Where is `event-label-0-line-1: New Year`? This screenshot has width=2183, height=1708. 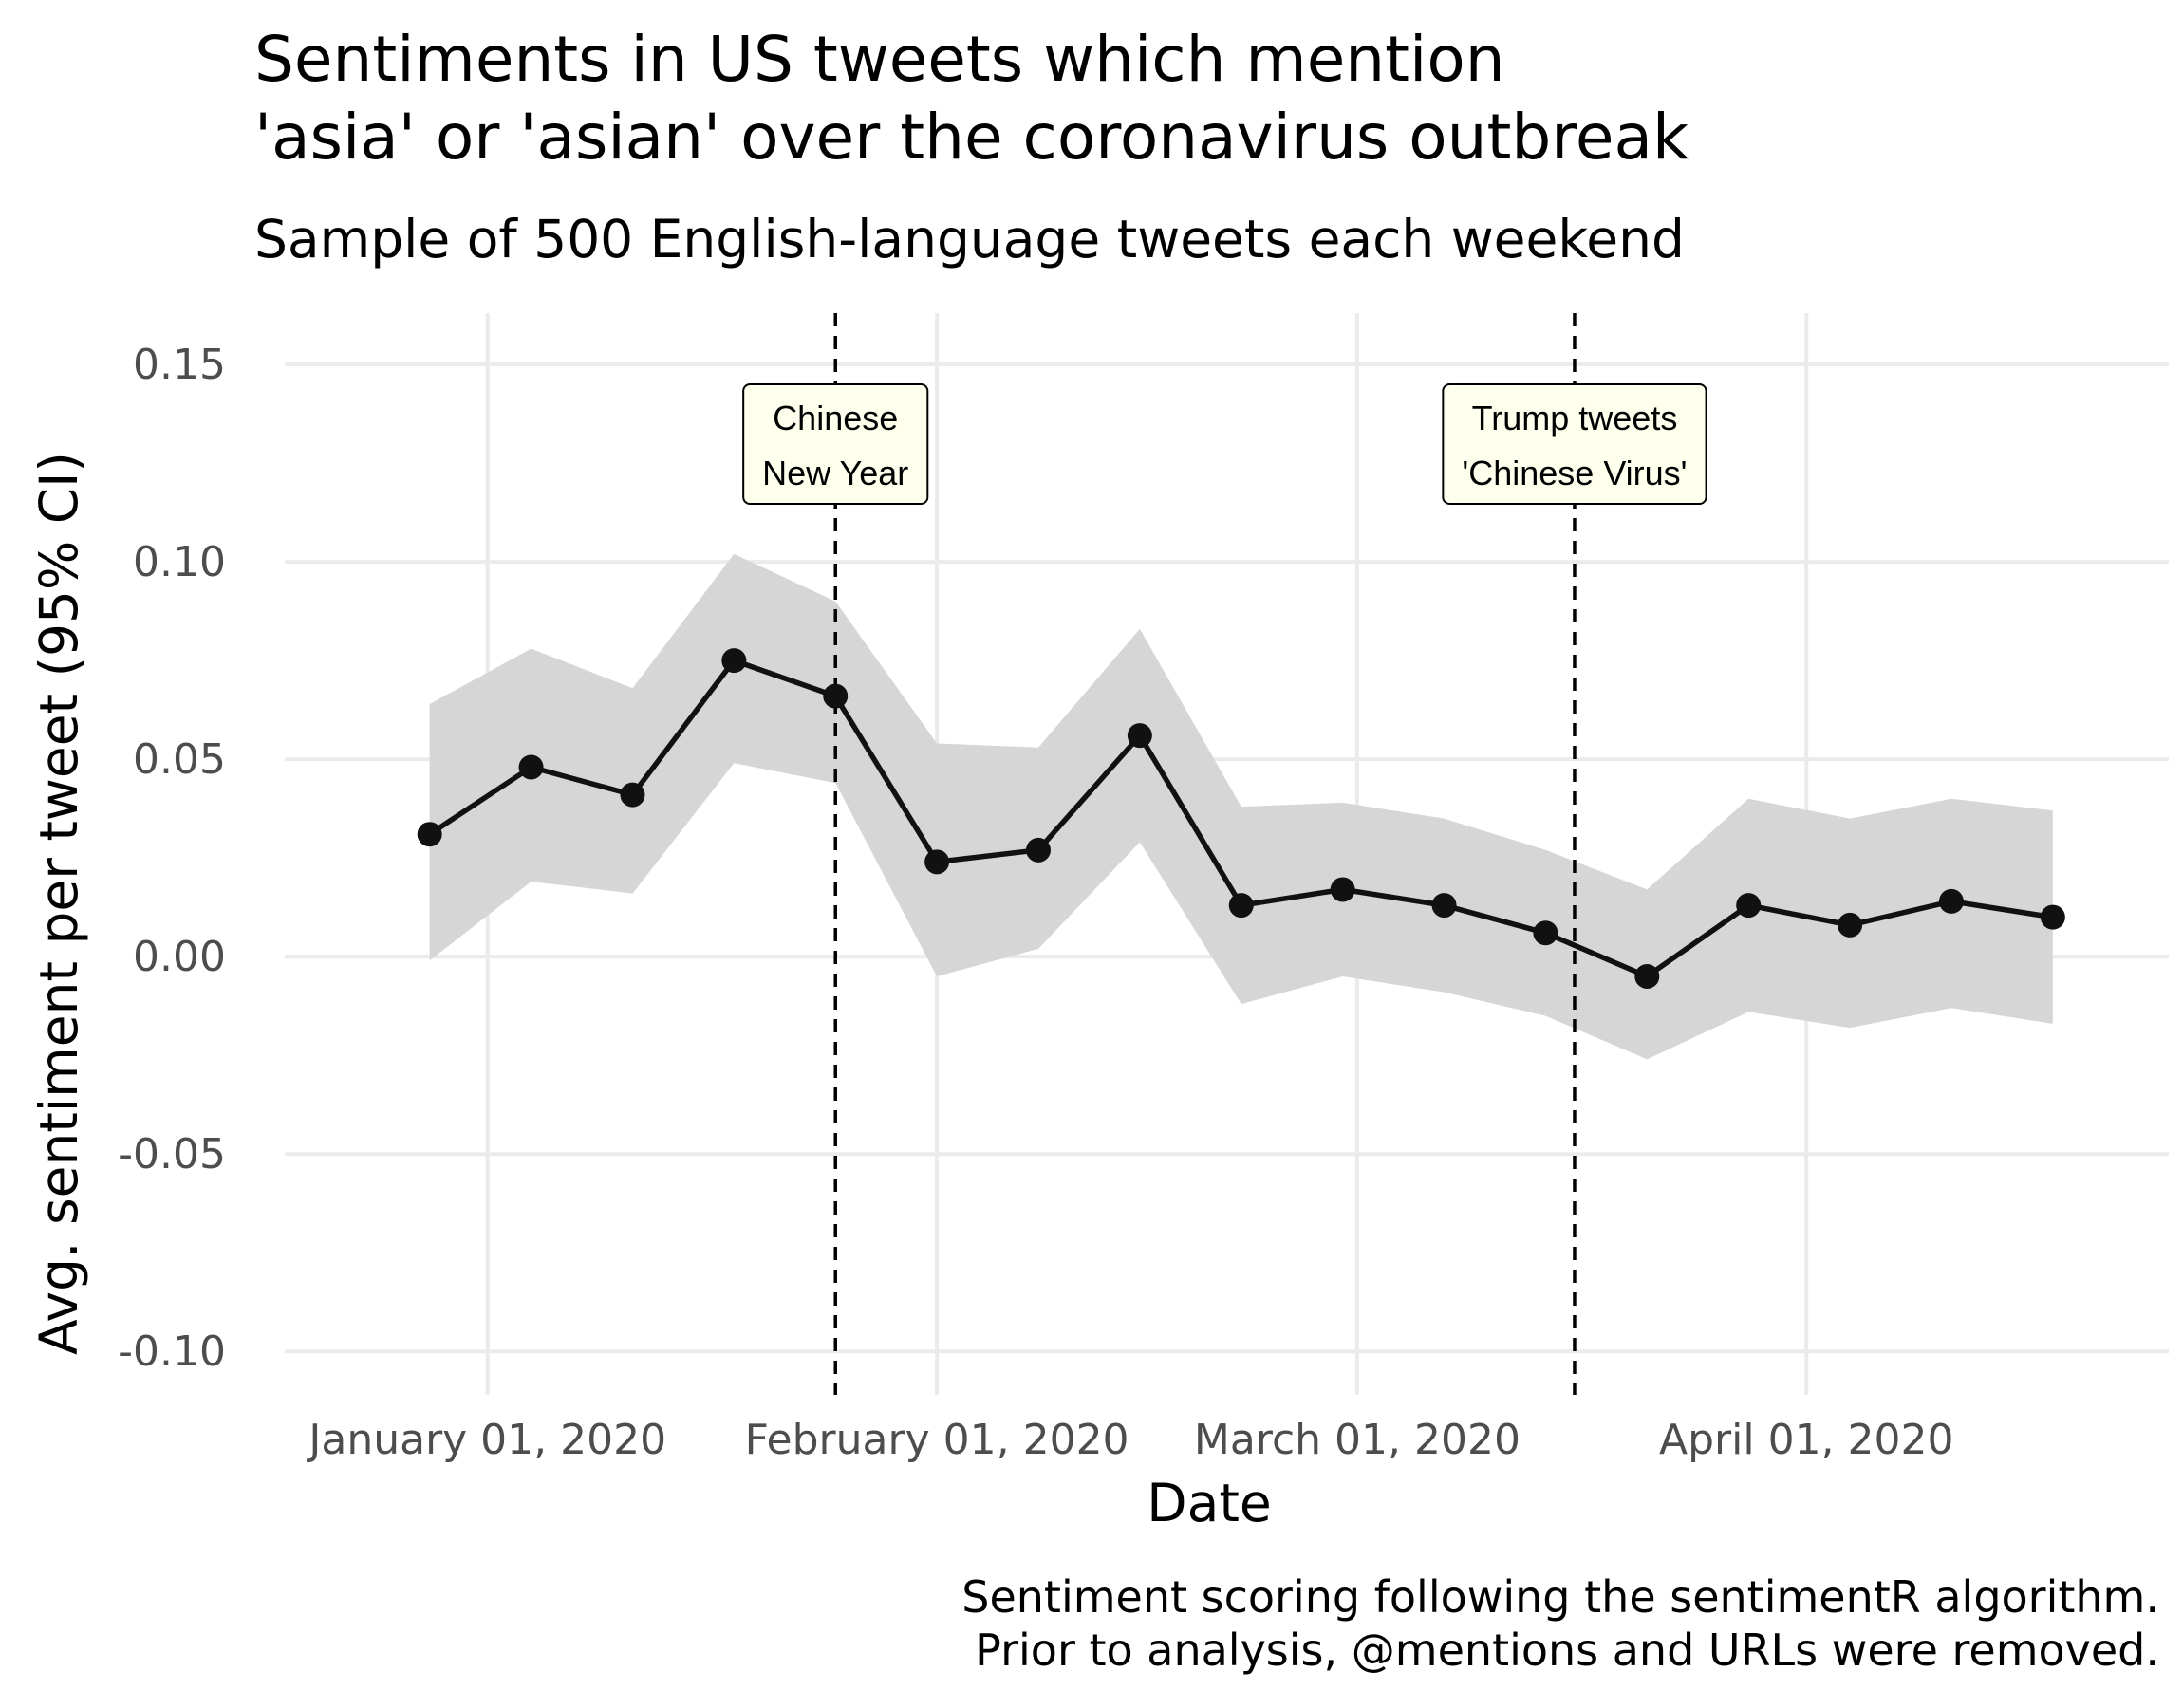
event-label-0-line-1: New Year is located at coordinates (835, 473).